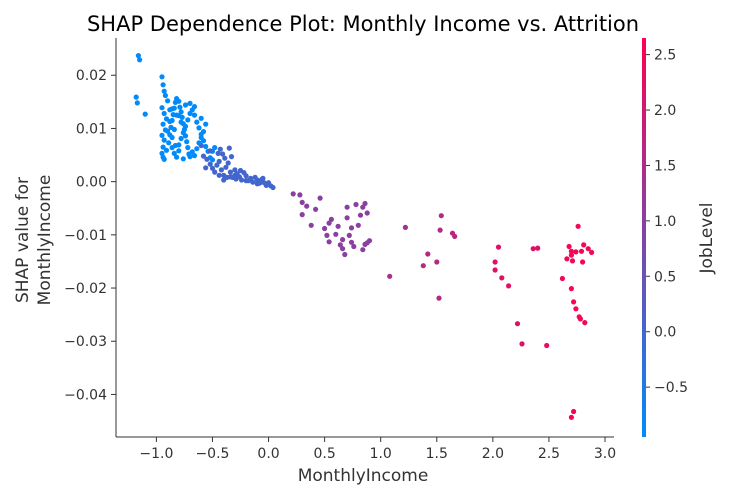 This screenshot has width=750, height=500. What do you see at coordinates (85, 395) in the screenshot?
I see `y-tick-label: −0.04` at bounding box center [85, 395].